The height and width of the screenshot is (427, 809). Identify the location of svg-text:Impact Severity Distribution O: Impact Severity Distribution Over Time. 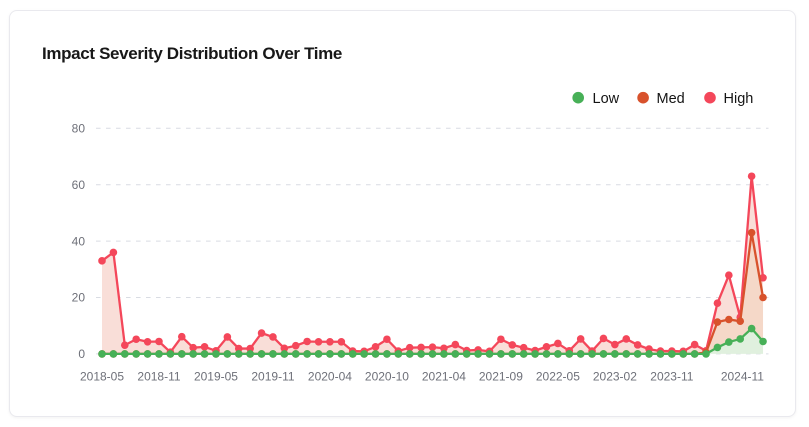
(192, 53).